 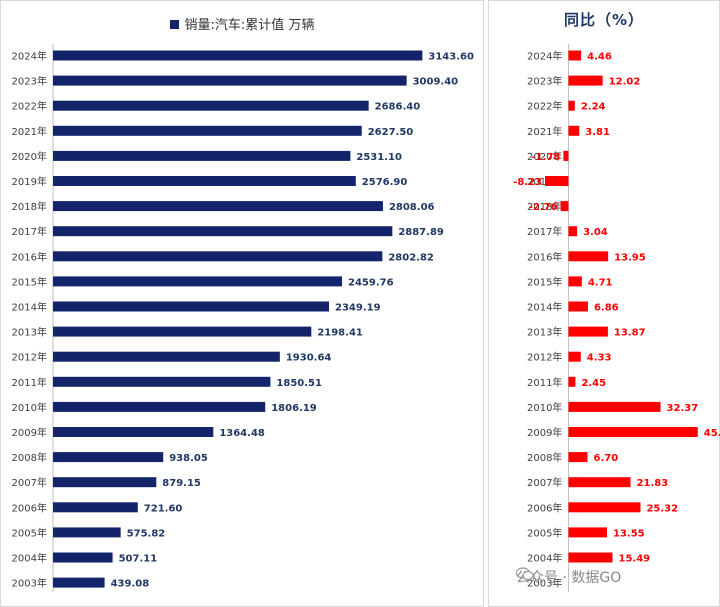 I want to click on right-category-label: 2015年, so click(x=544, y=281).